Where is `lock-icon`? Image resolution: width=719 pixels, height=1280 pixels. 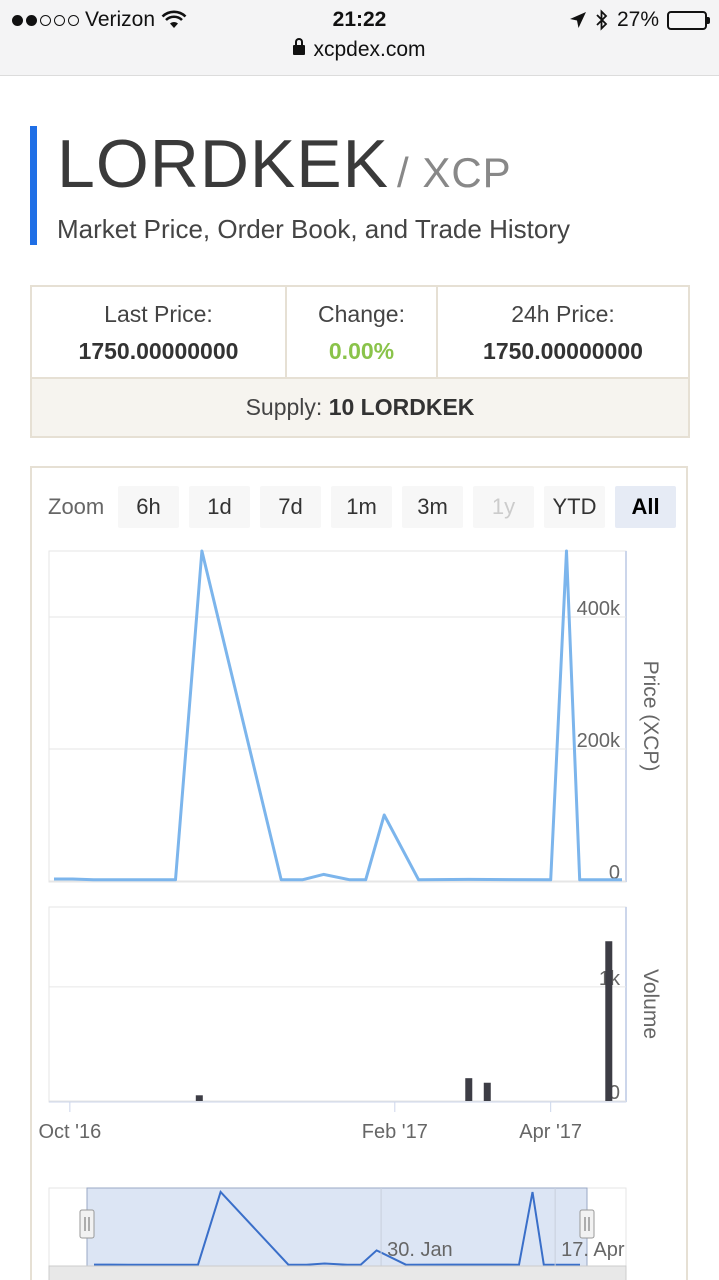 lock-icon is located at coordinates (299, 46).